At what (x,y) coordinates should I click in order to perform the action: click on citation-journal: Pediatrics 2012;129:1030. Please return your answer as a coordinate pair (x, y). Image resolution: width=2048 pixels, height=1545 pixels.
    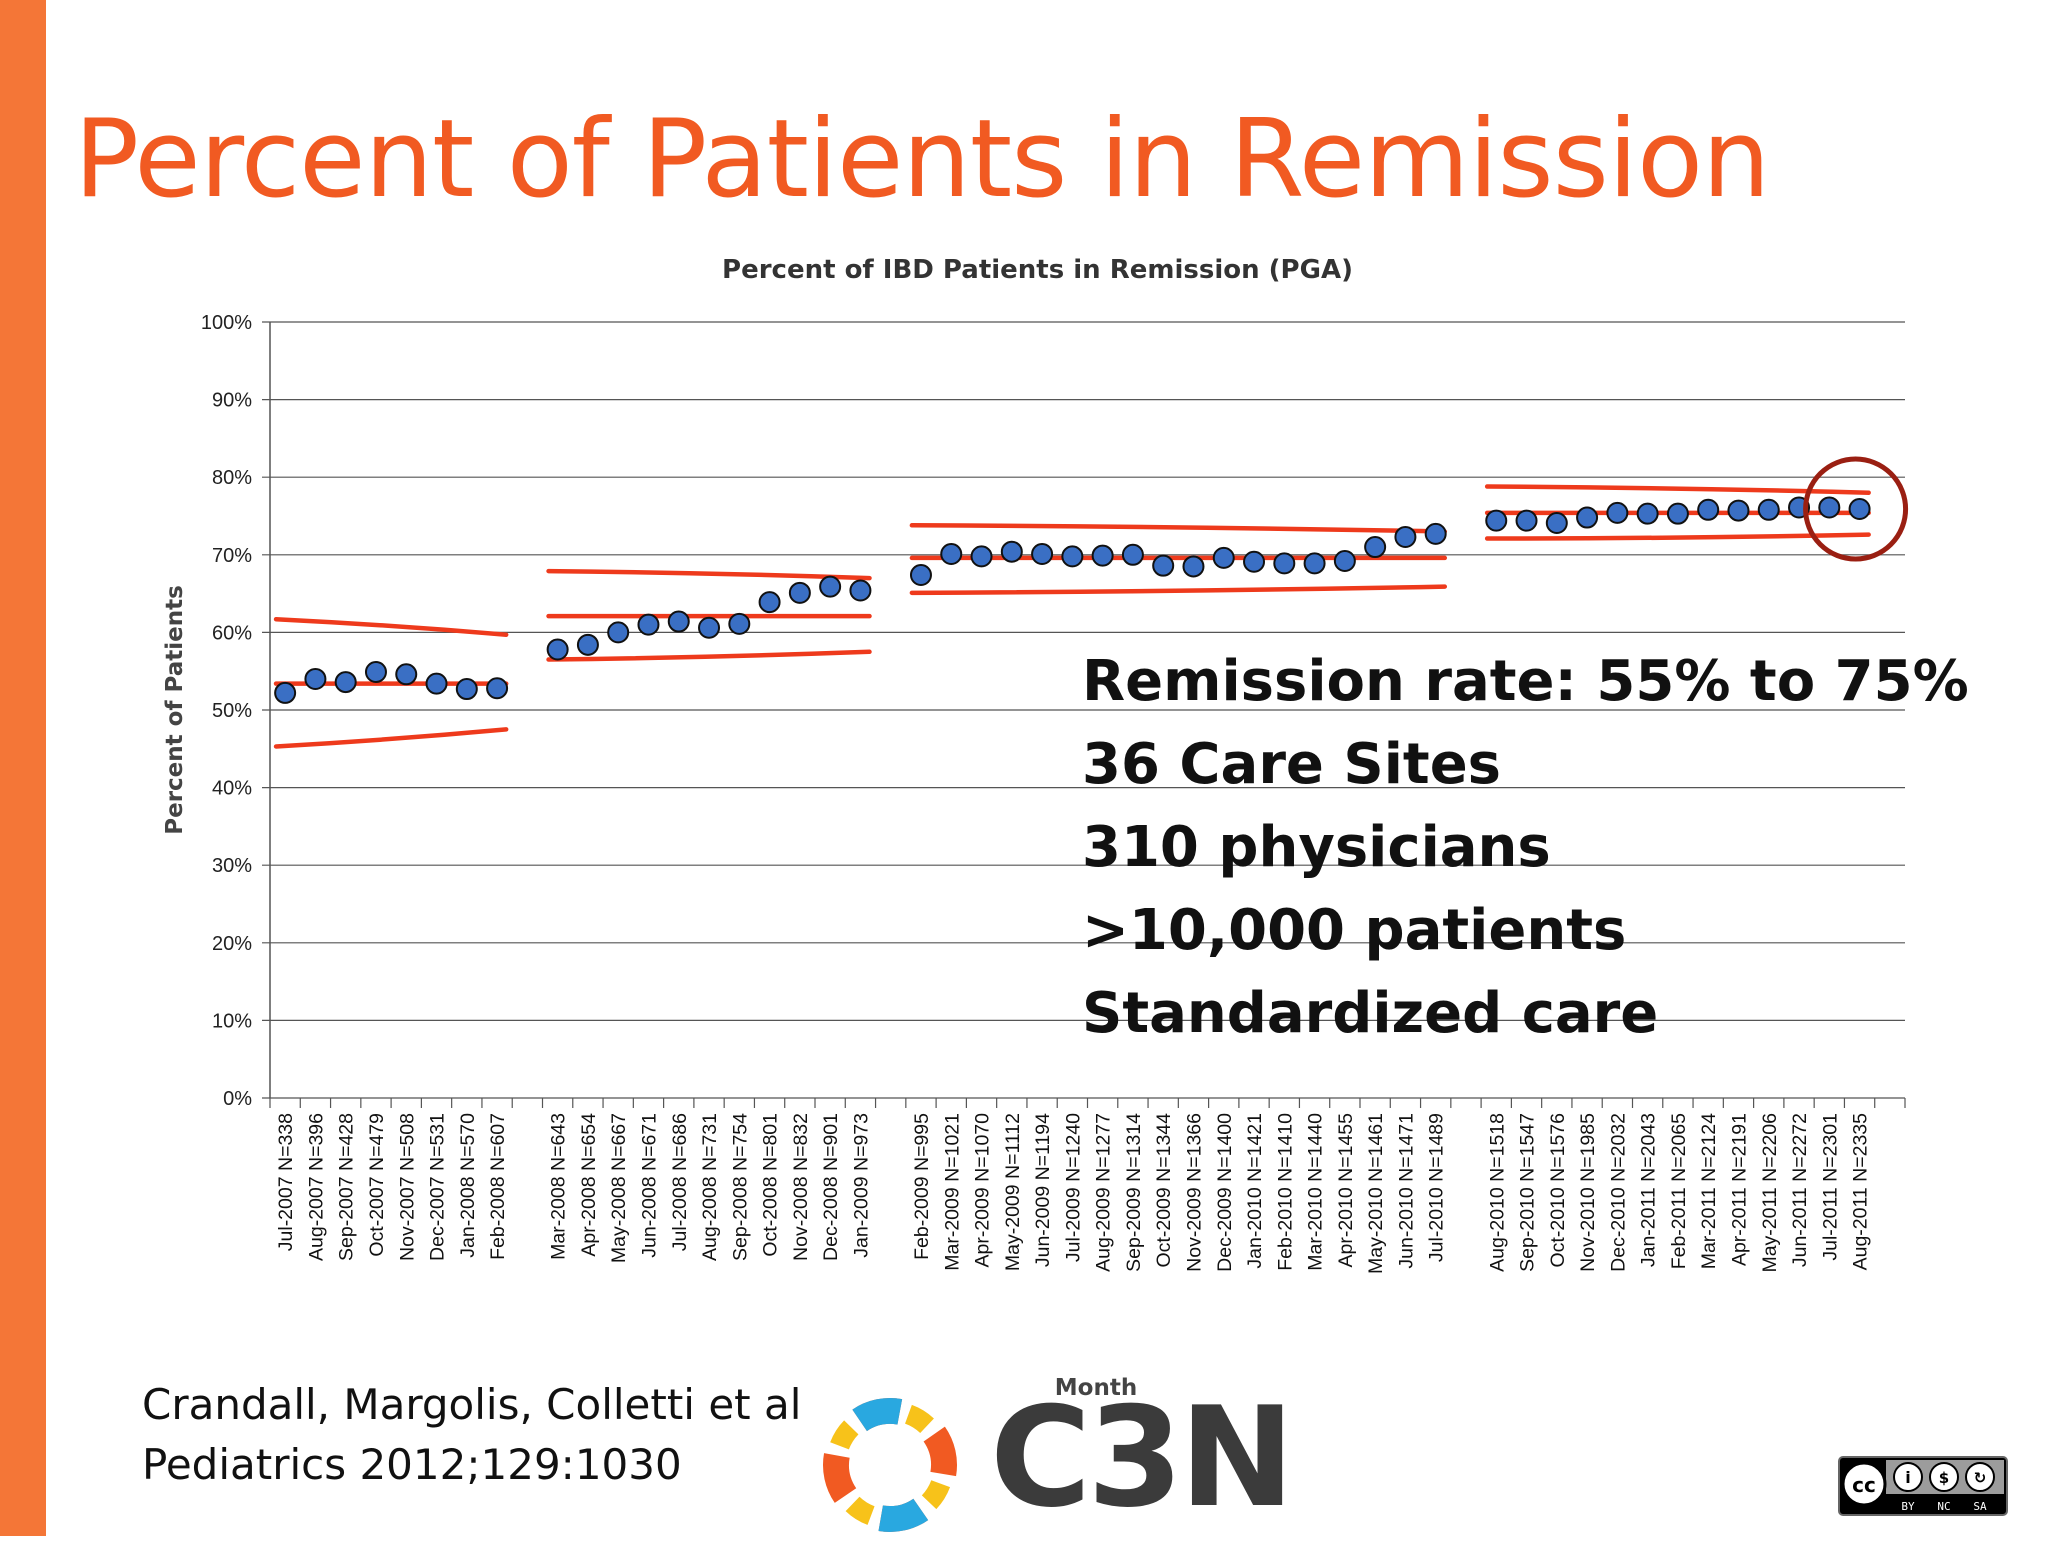
    Looking at the image, I should click on (412, 1464).